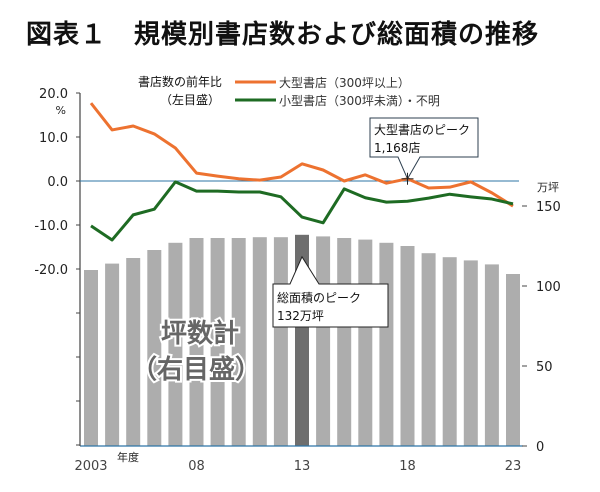 Image resolution: width=600 pixels, height=492 pixels. What do you see at coordinates (302, 466) in the screenshot?
I see `x-tick-label: 13` at bounding box center [302, 466].